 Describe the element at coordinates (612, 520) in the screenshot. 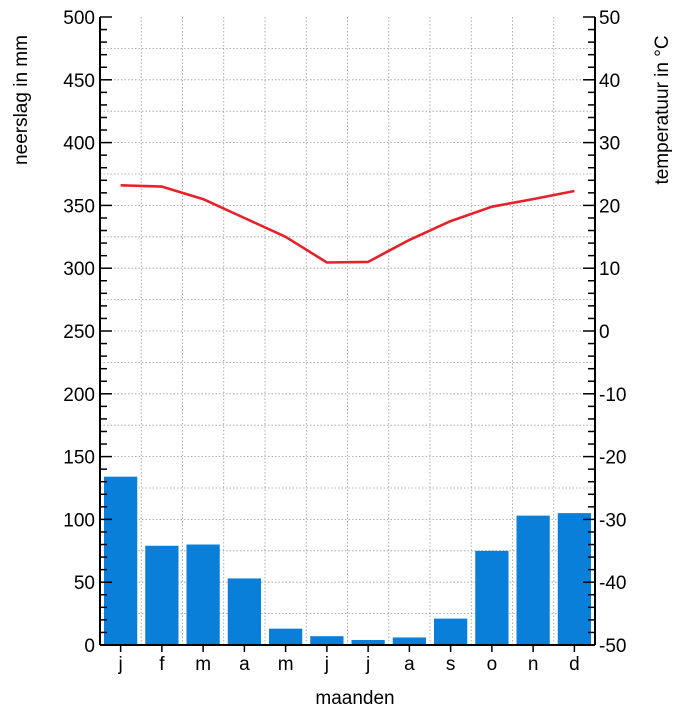

I see `right-tick-label: -30` at that location.